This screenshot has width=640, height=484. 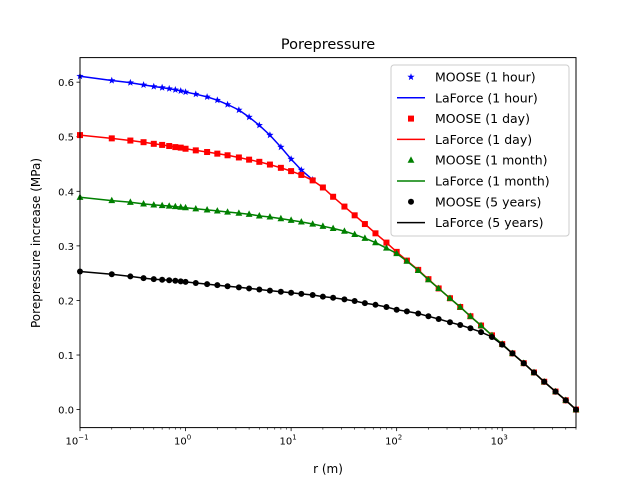 I want to click on legend-label: MOOSE (1 hour), so click(x=485, y=77).